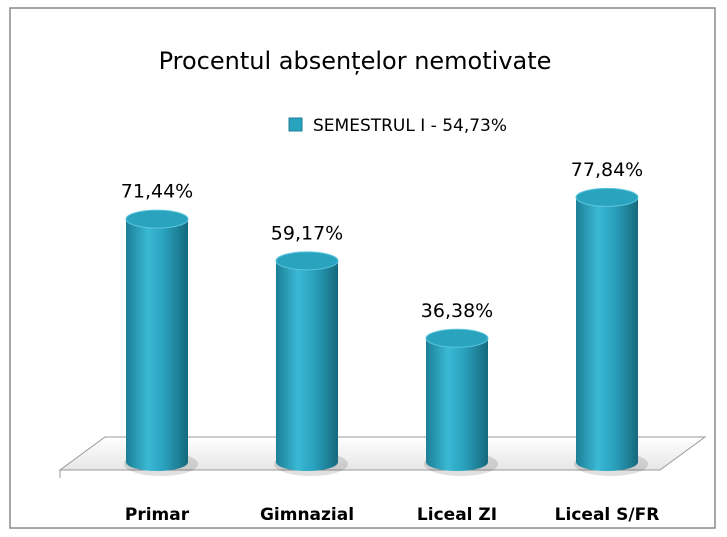  What do you see at coordinates (157, 192) in the screenshot?
I see `data-label: 71,44%` at bounding box center [157, 192].